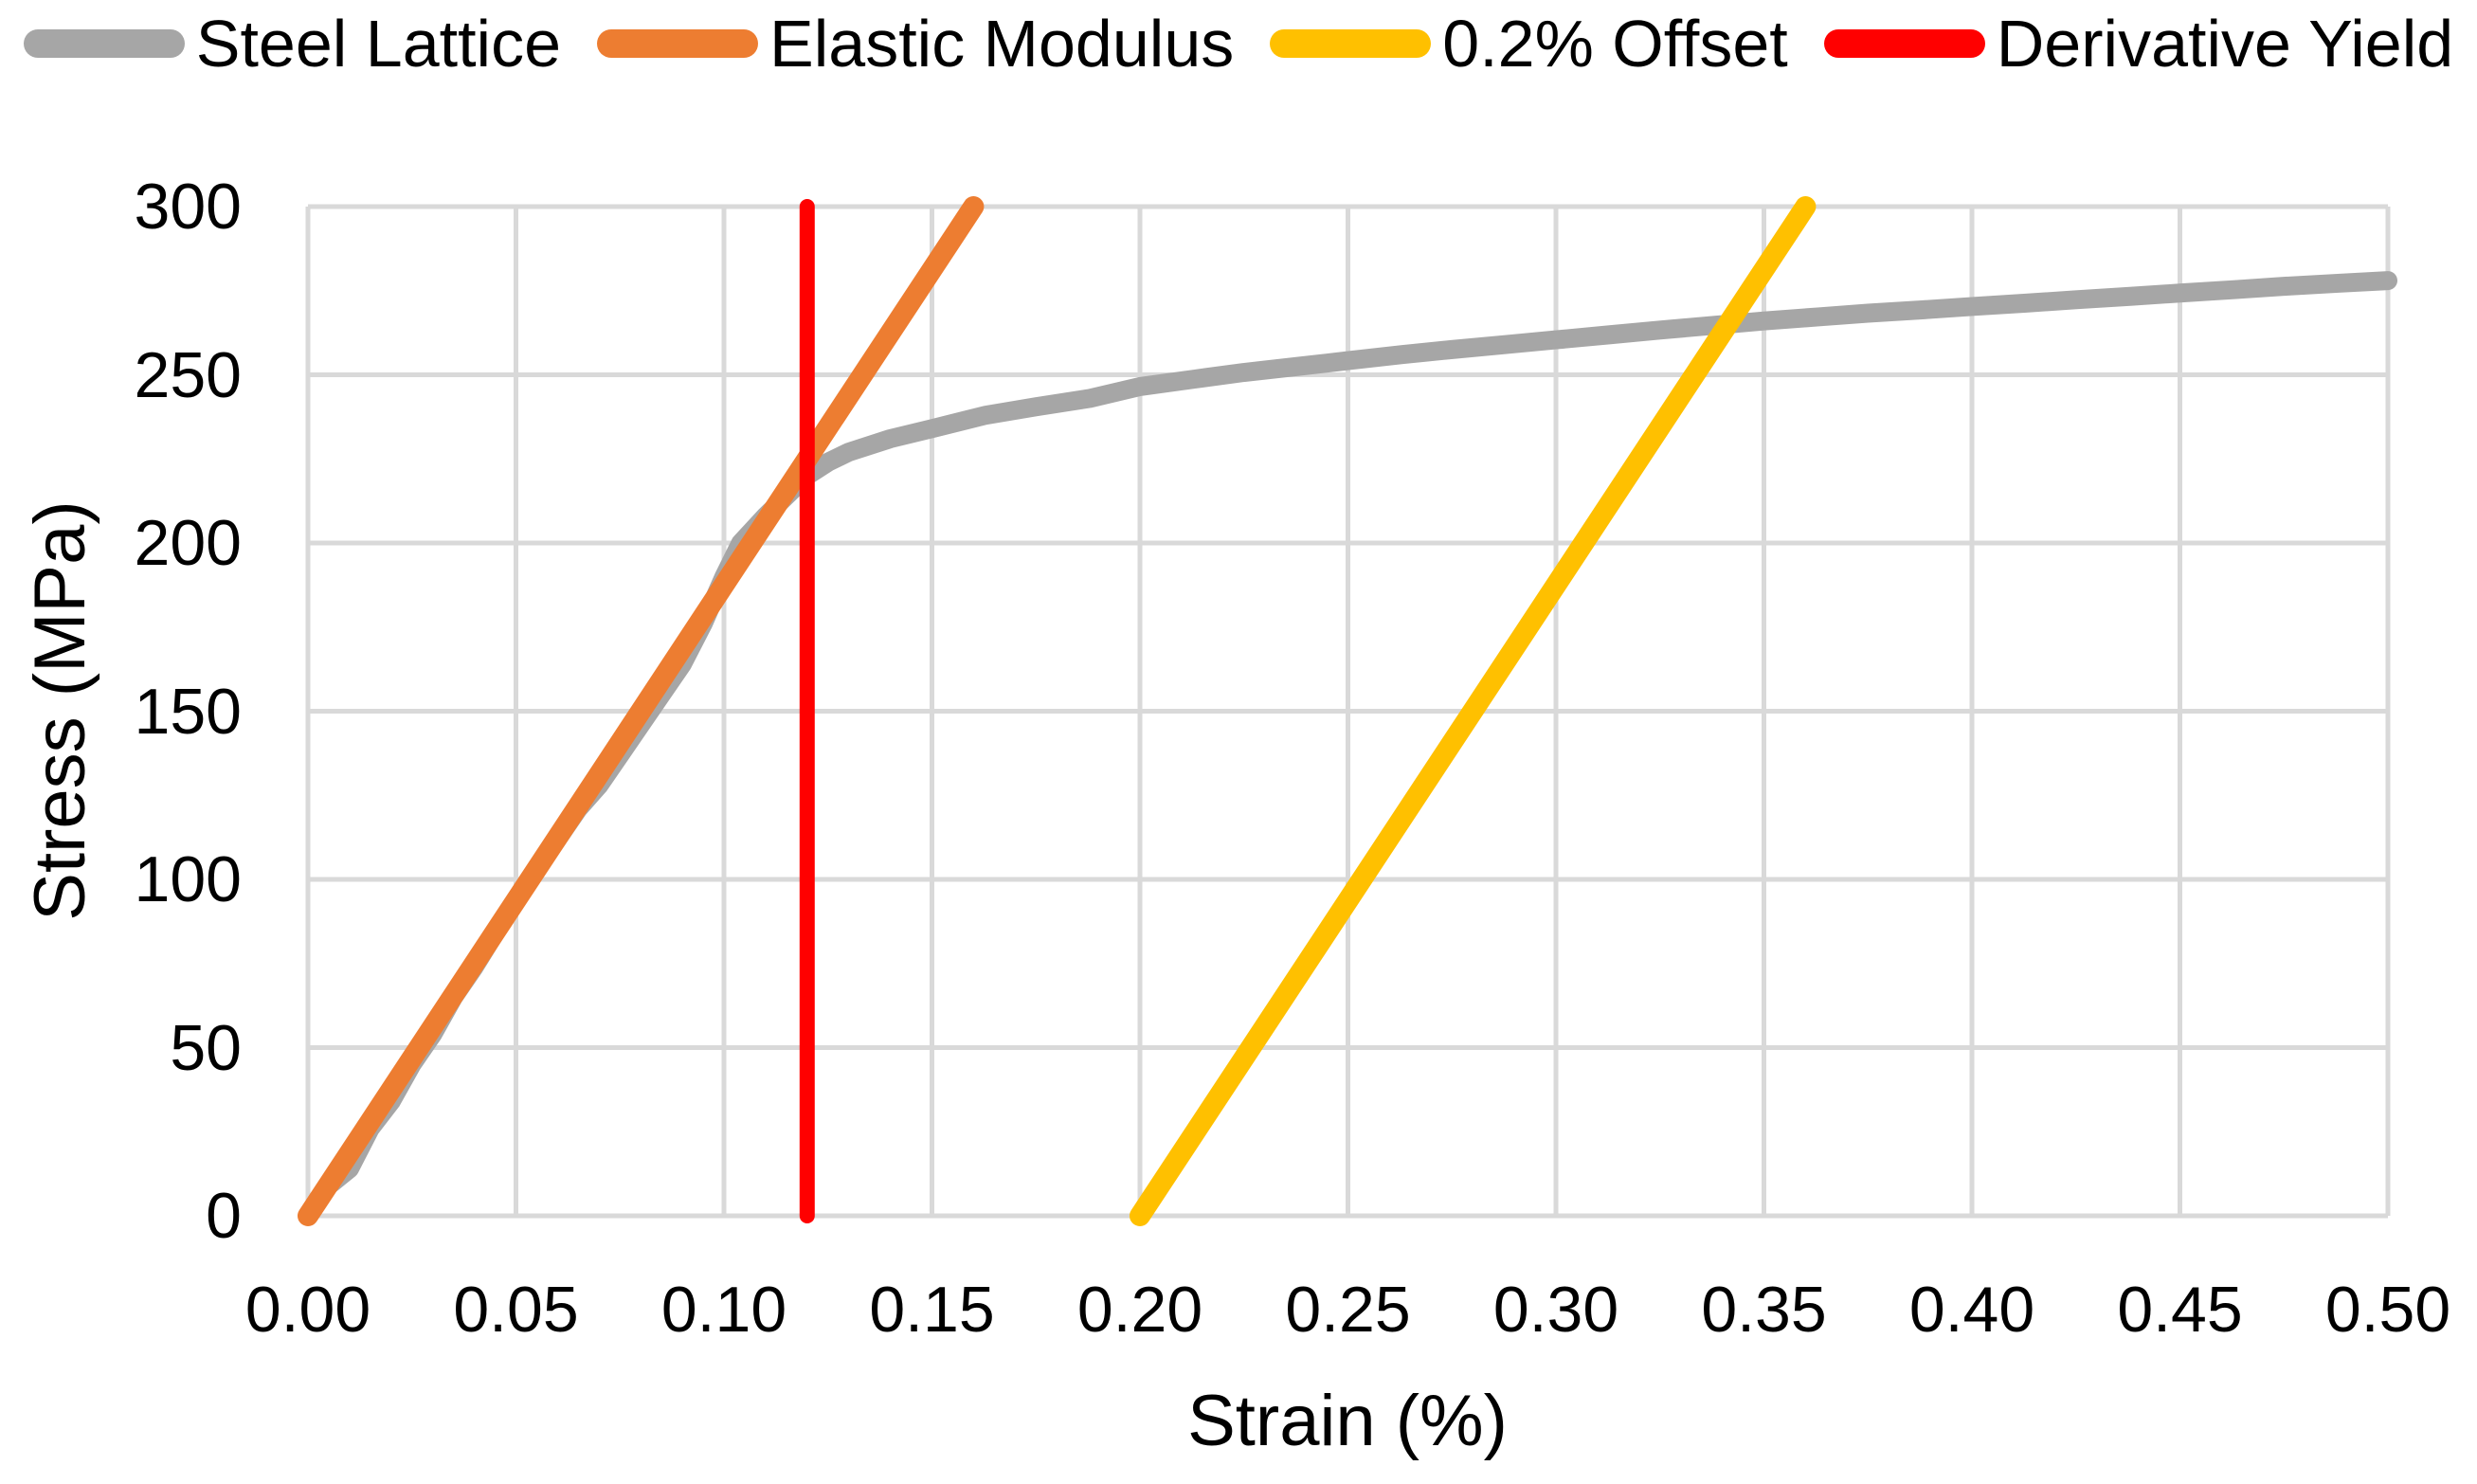  What do you see at coordinates (188, 207) in the screenshot?
I see `y-tick-label: 300` at bounding box center [188, 207].